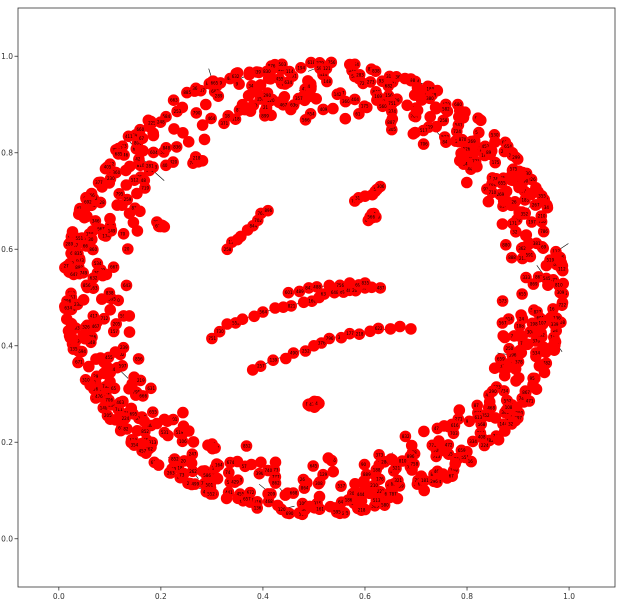 This screenshot has width=625, height=606. I want to click on node-label-mark: 844, so click(254, 225).